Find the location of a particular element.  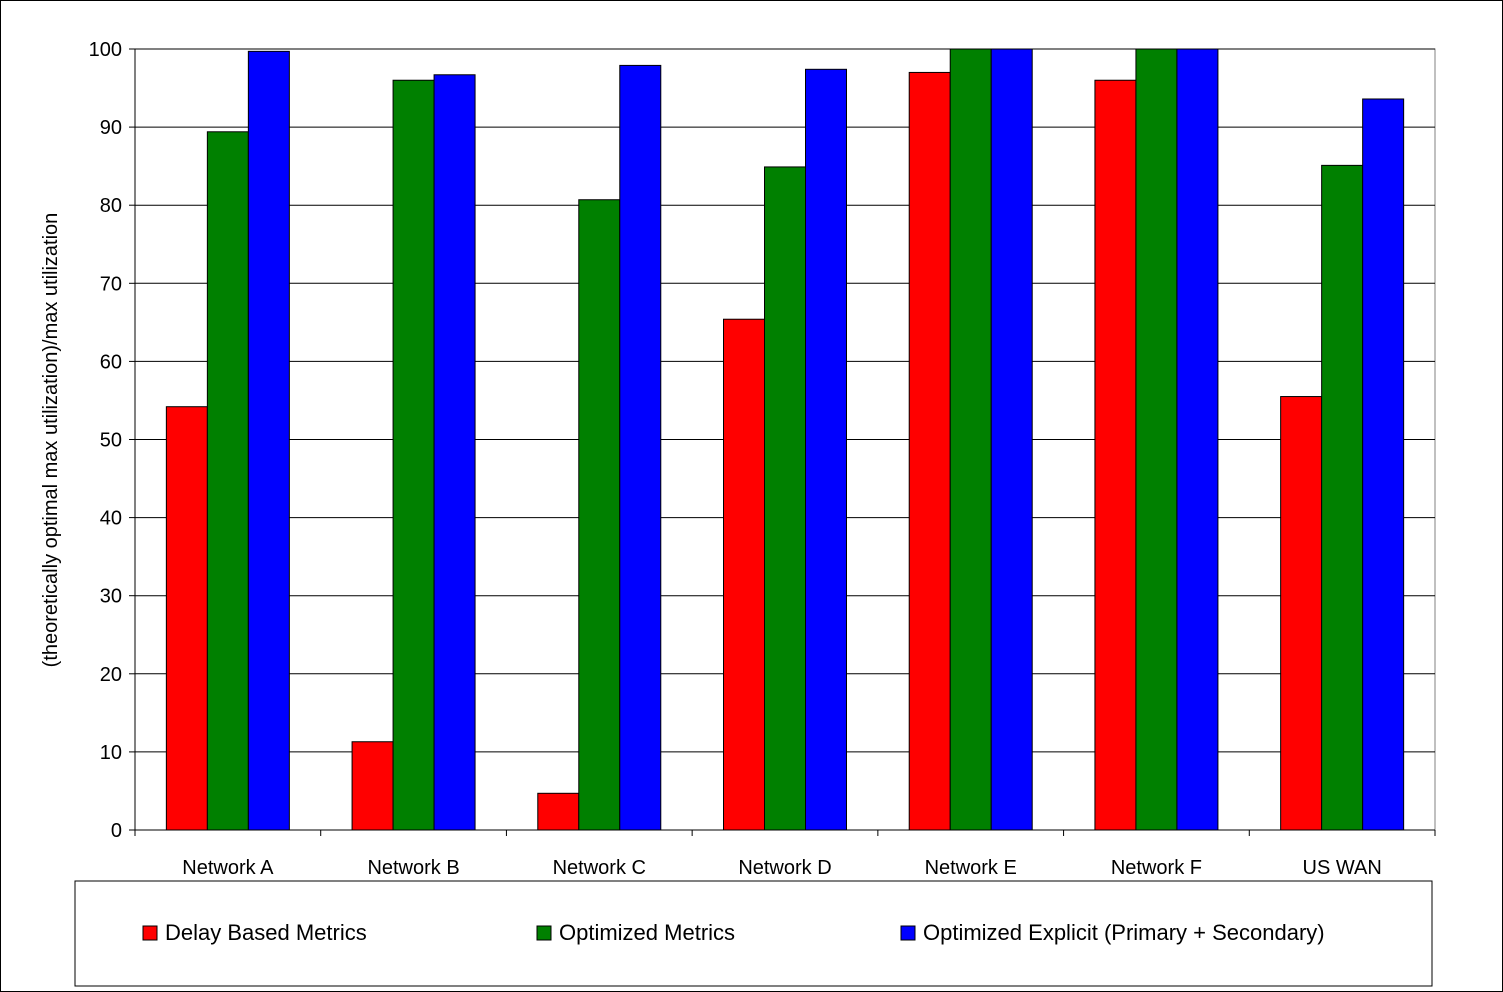

y-tick-labels: 0 10 20 30 40 50 60 70 80 90 100 is located at coordinates (105, 440).